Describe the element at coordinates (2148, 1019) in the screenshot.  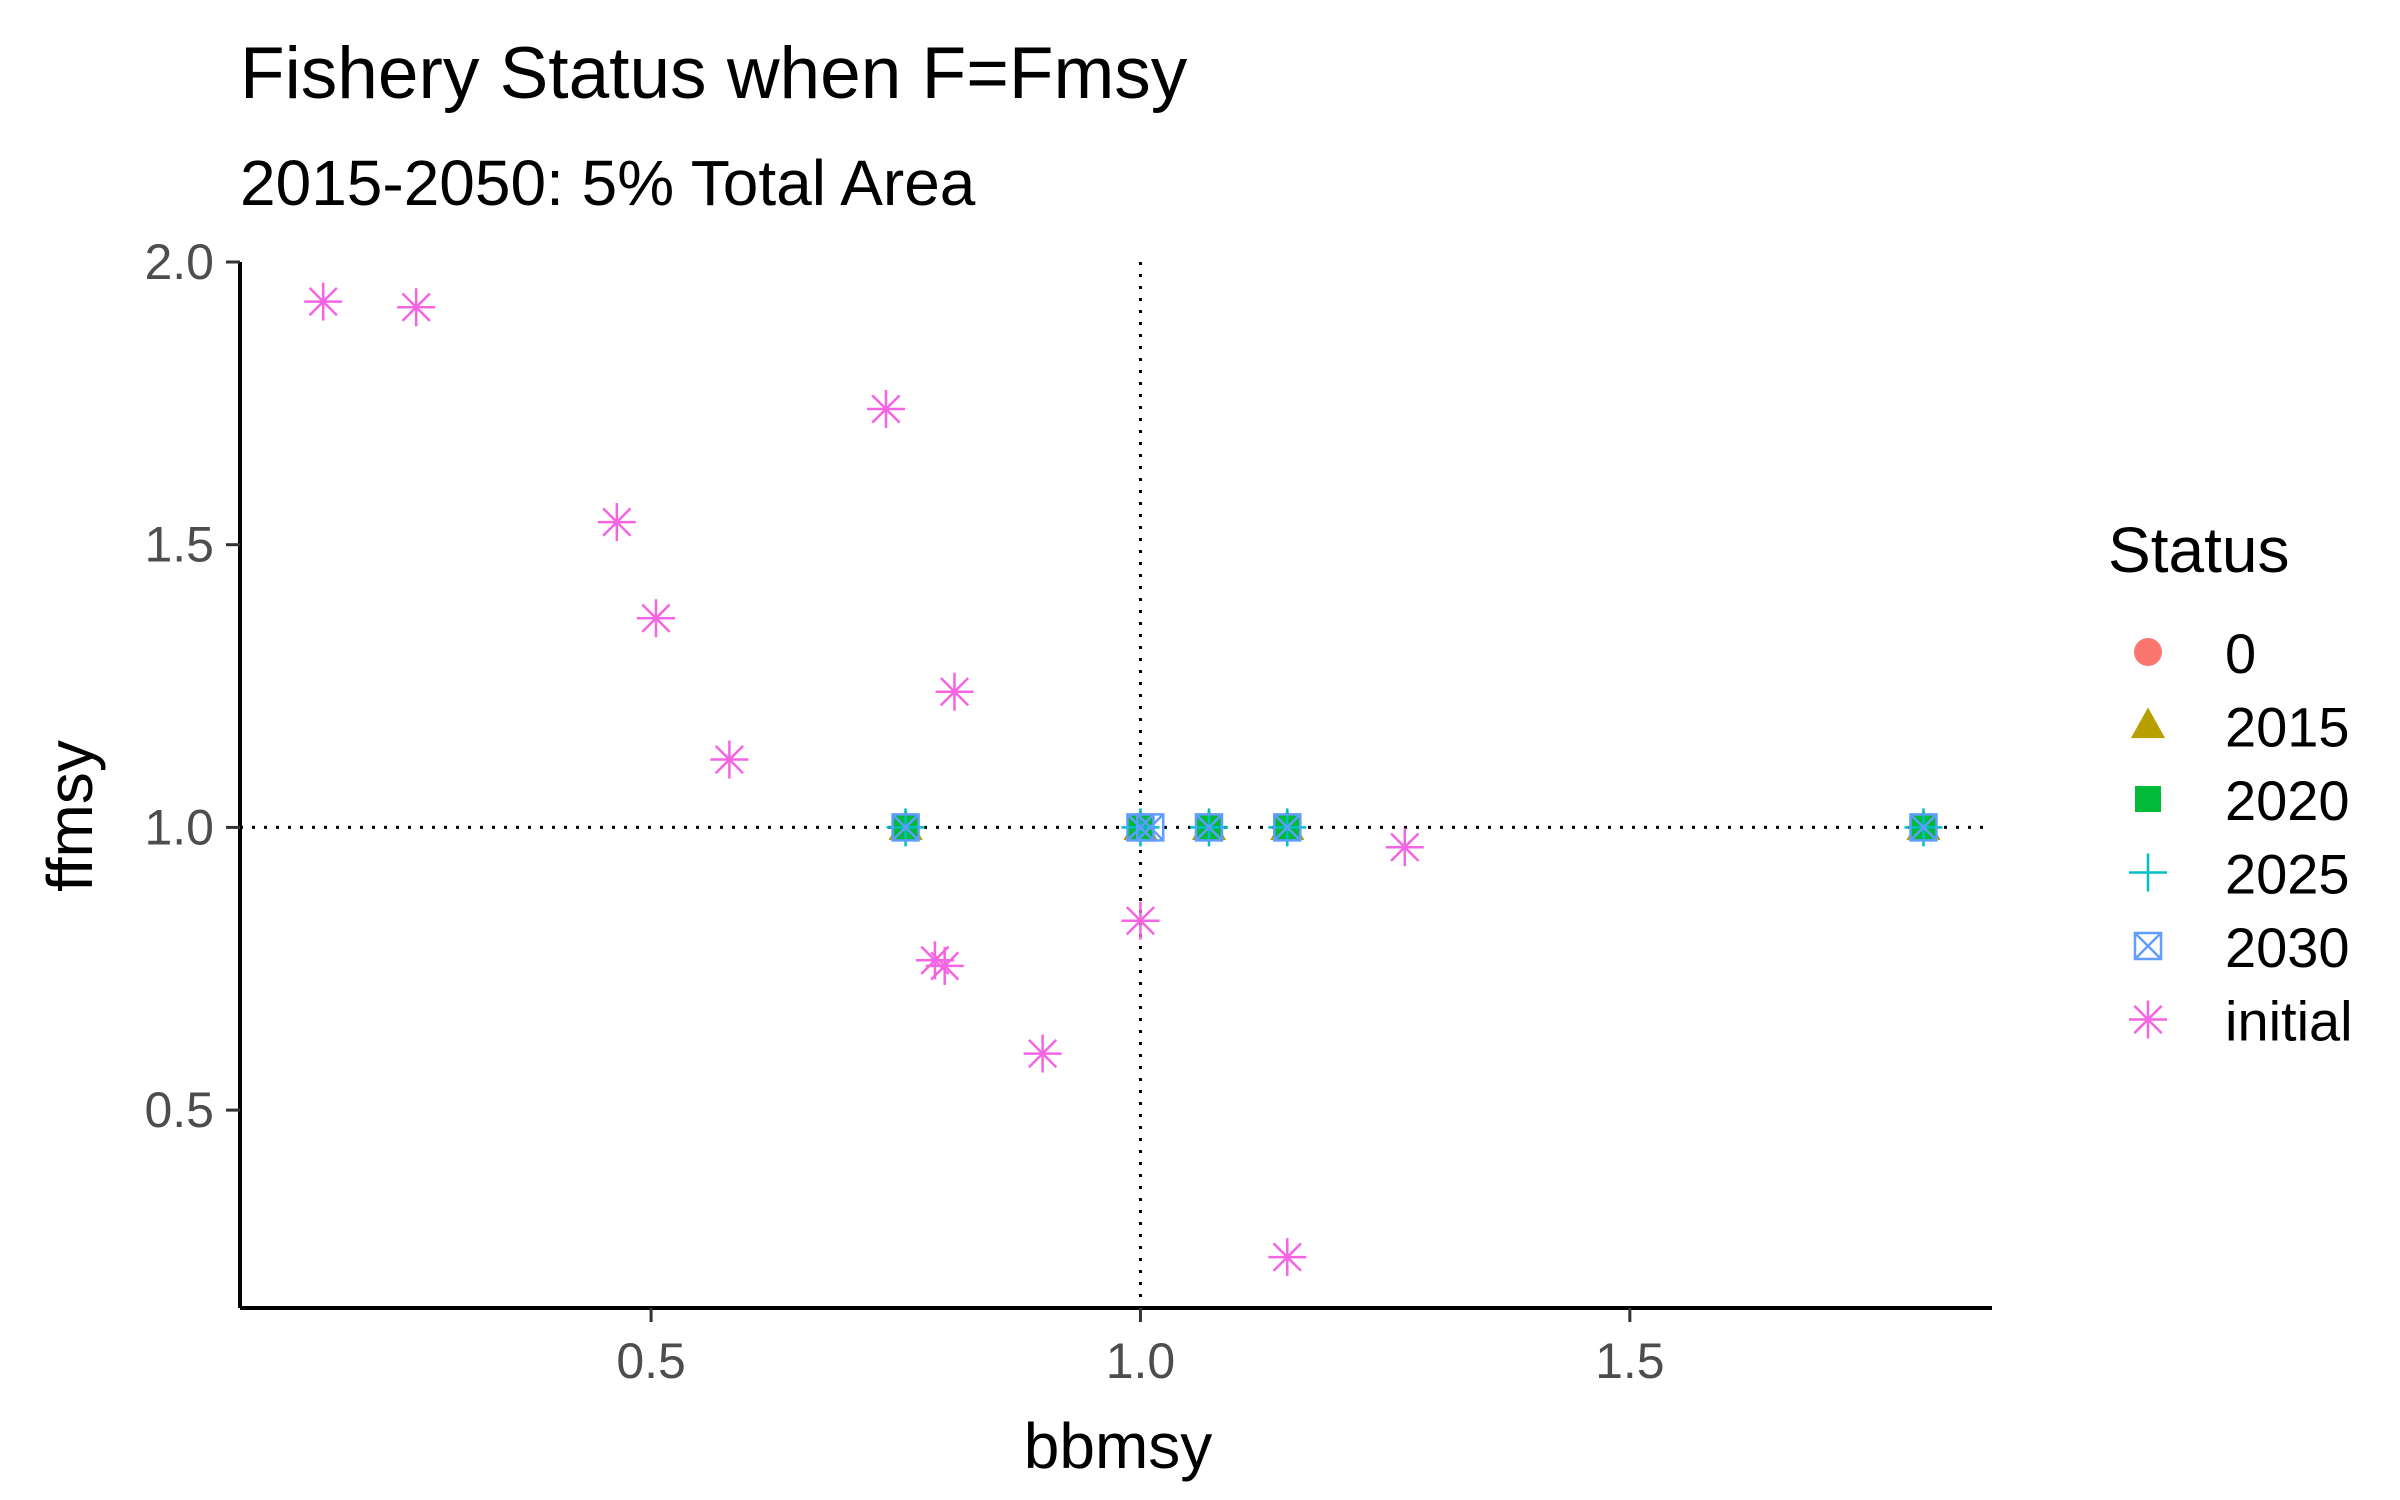
I see `asterisk-icon` at that location.